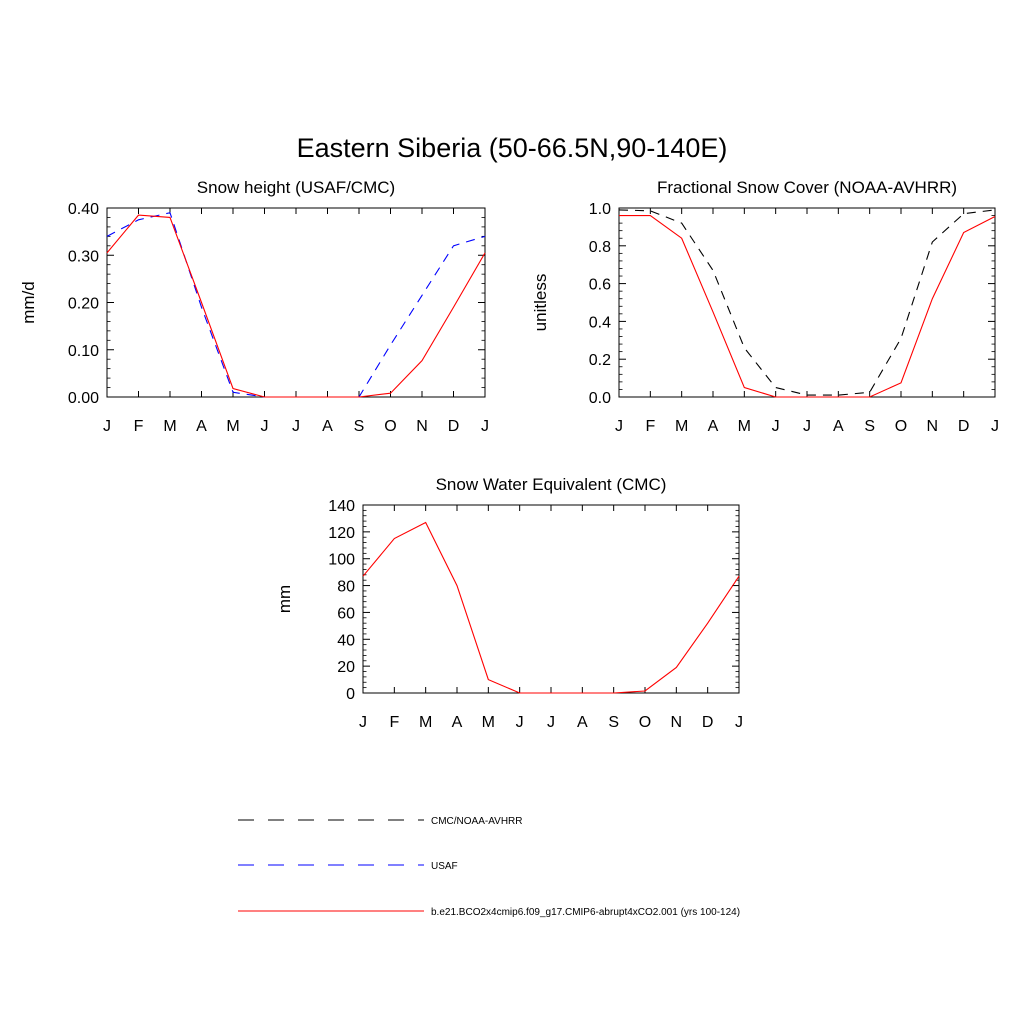 Image resolution: width=1024 pixels, height=1024 pixels. I want to click on chart-title: Fractional Snow Cover (NOAA-AVHRR), so click(807, 187).